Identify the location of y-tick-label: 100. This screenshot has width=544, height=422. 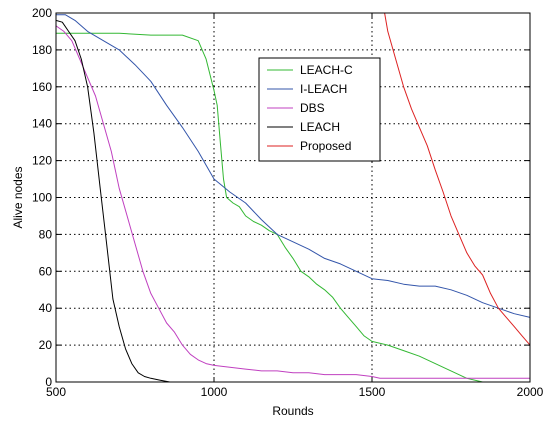
(42, 198).